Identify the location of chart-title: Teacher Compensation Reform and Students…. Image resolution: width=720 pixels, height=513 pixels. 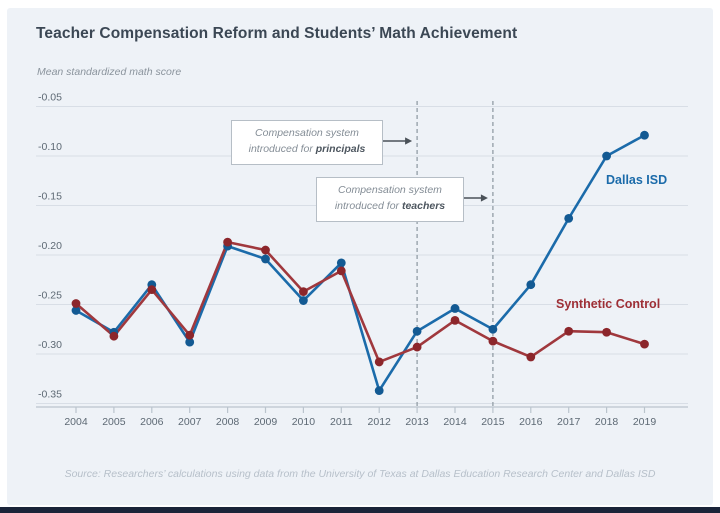
(277, 33).